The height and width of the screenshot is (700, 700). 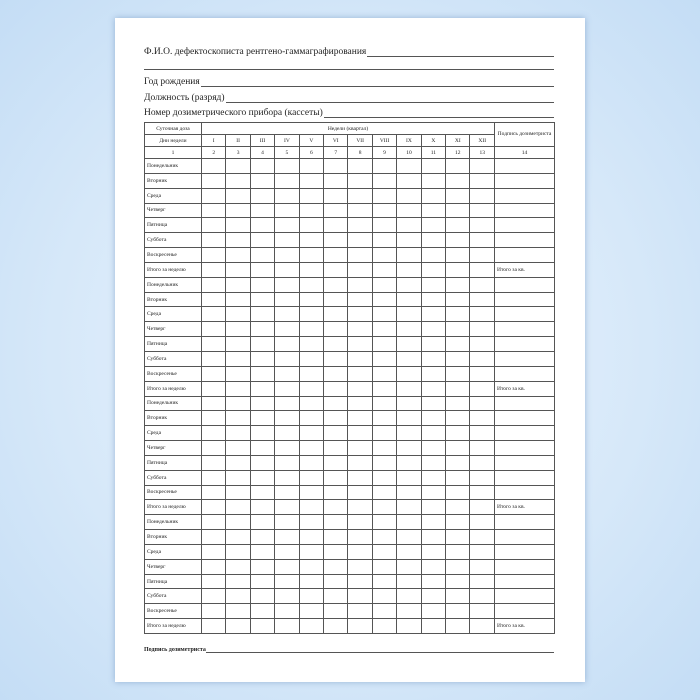 What do you see at coordinates (349, 112) in the screenshot?
I see `dosimeter-field: Номер дозиметрического прибора (кассеты)` at bounding box center [349, 112].